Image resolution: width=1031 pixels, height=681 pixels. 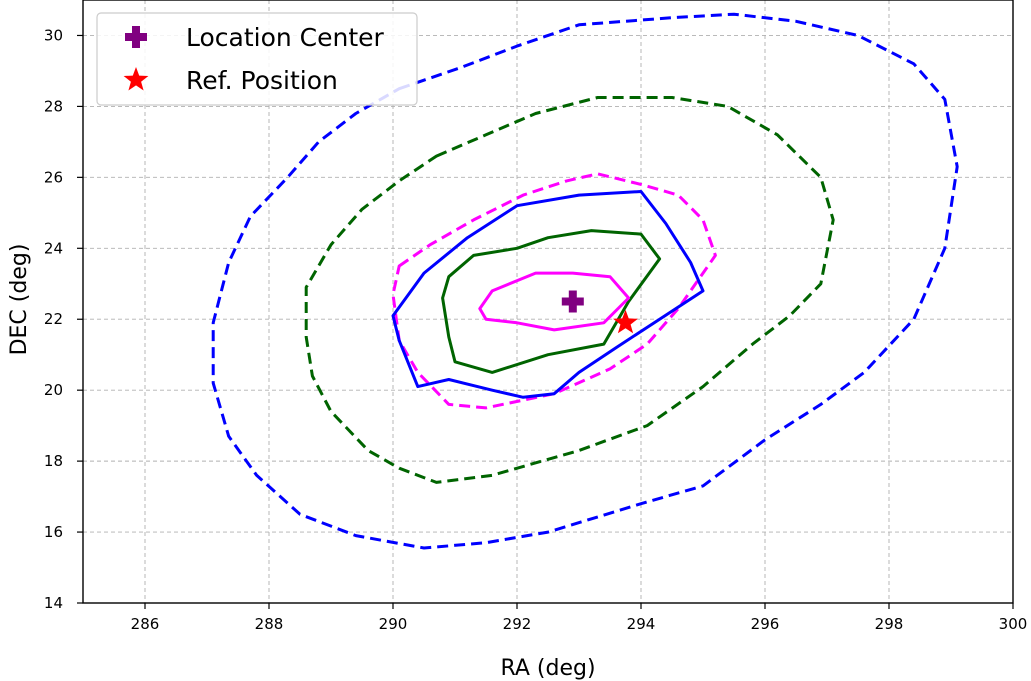 I want to click on y-tick-label: 30, so click(x=53, y=35).